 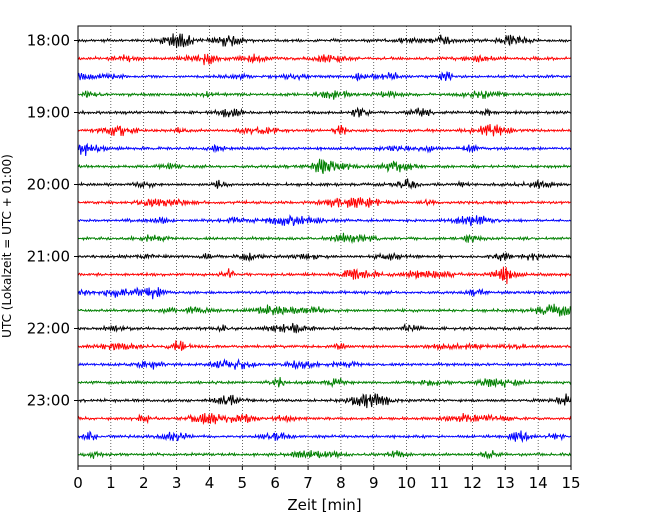 What do you see at coordinates (111, 483) in the screenshot?
I see `x-tick-label-1: 1` at bounding box center [111, 483].